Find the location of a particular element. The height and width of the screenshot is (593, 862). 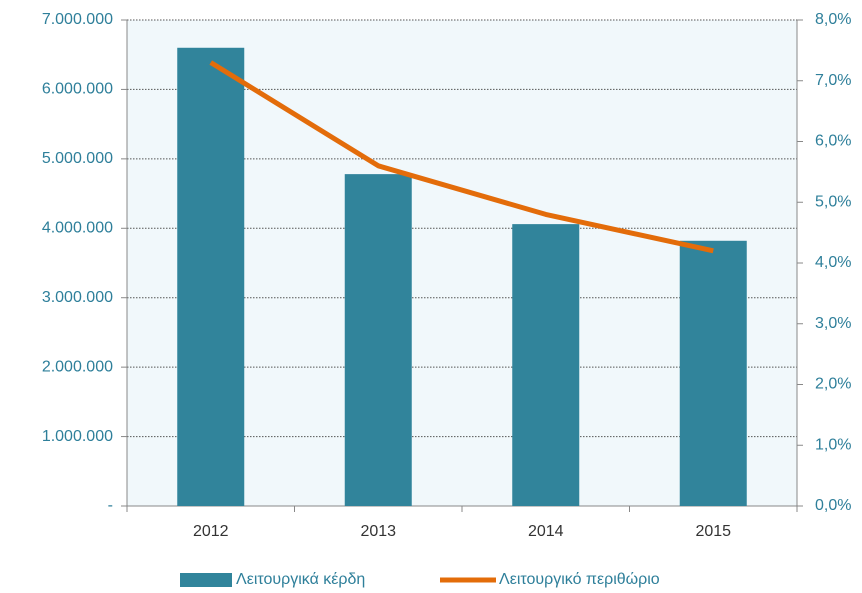

y2-tick-label: 7,0% is located at coordinates (833, 80).